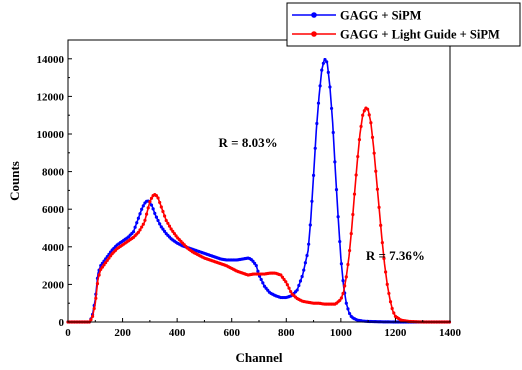 The height and width of the screenshot is (370, 522). I want to click on y-axis-title: Counts, so click(14, 181).